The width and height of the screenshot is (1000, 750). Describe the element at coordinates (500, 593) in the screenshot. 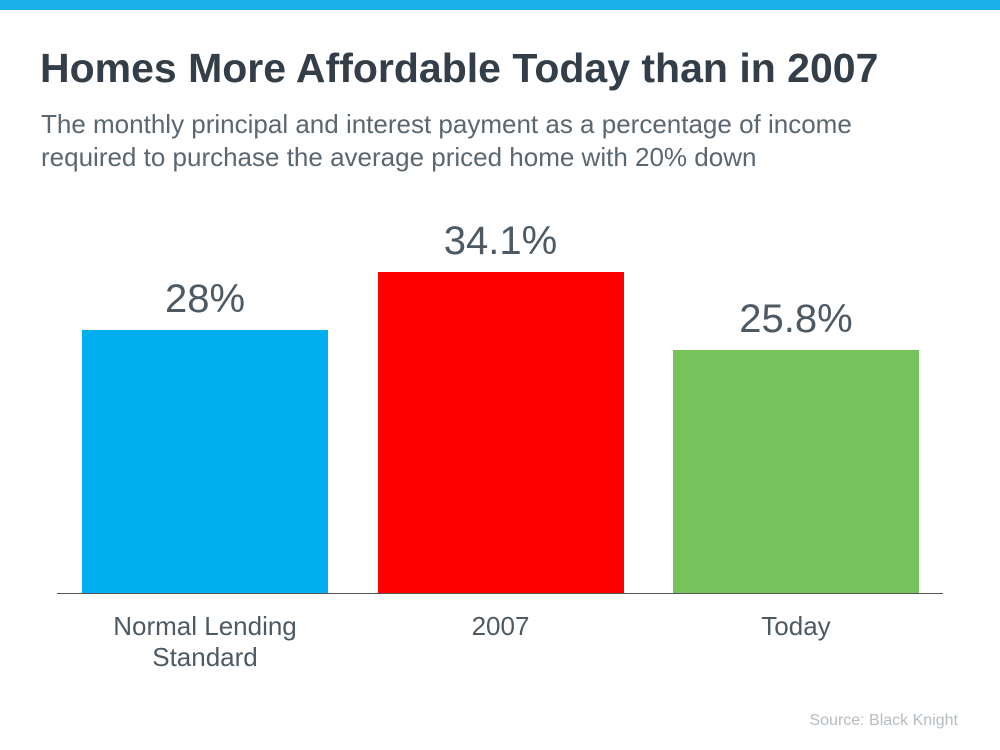

I see `baseline` at that location.